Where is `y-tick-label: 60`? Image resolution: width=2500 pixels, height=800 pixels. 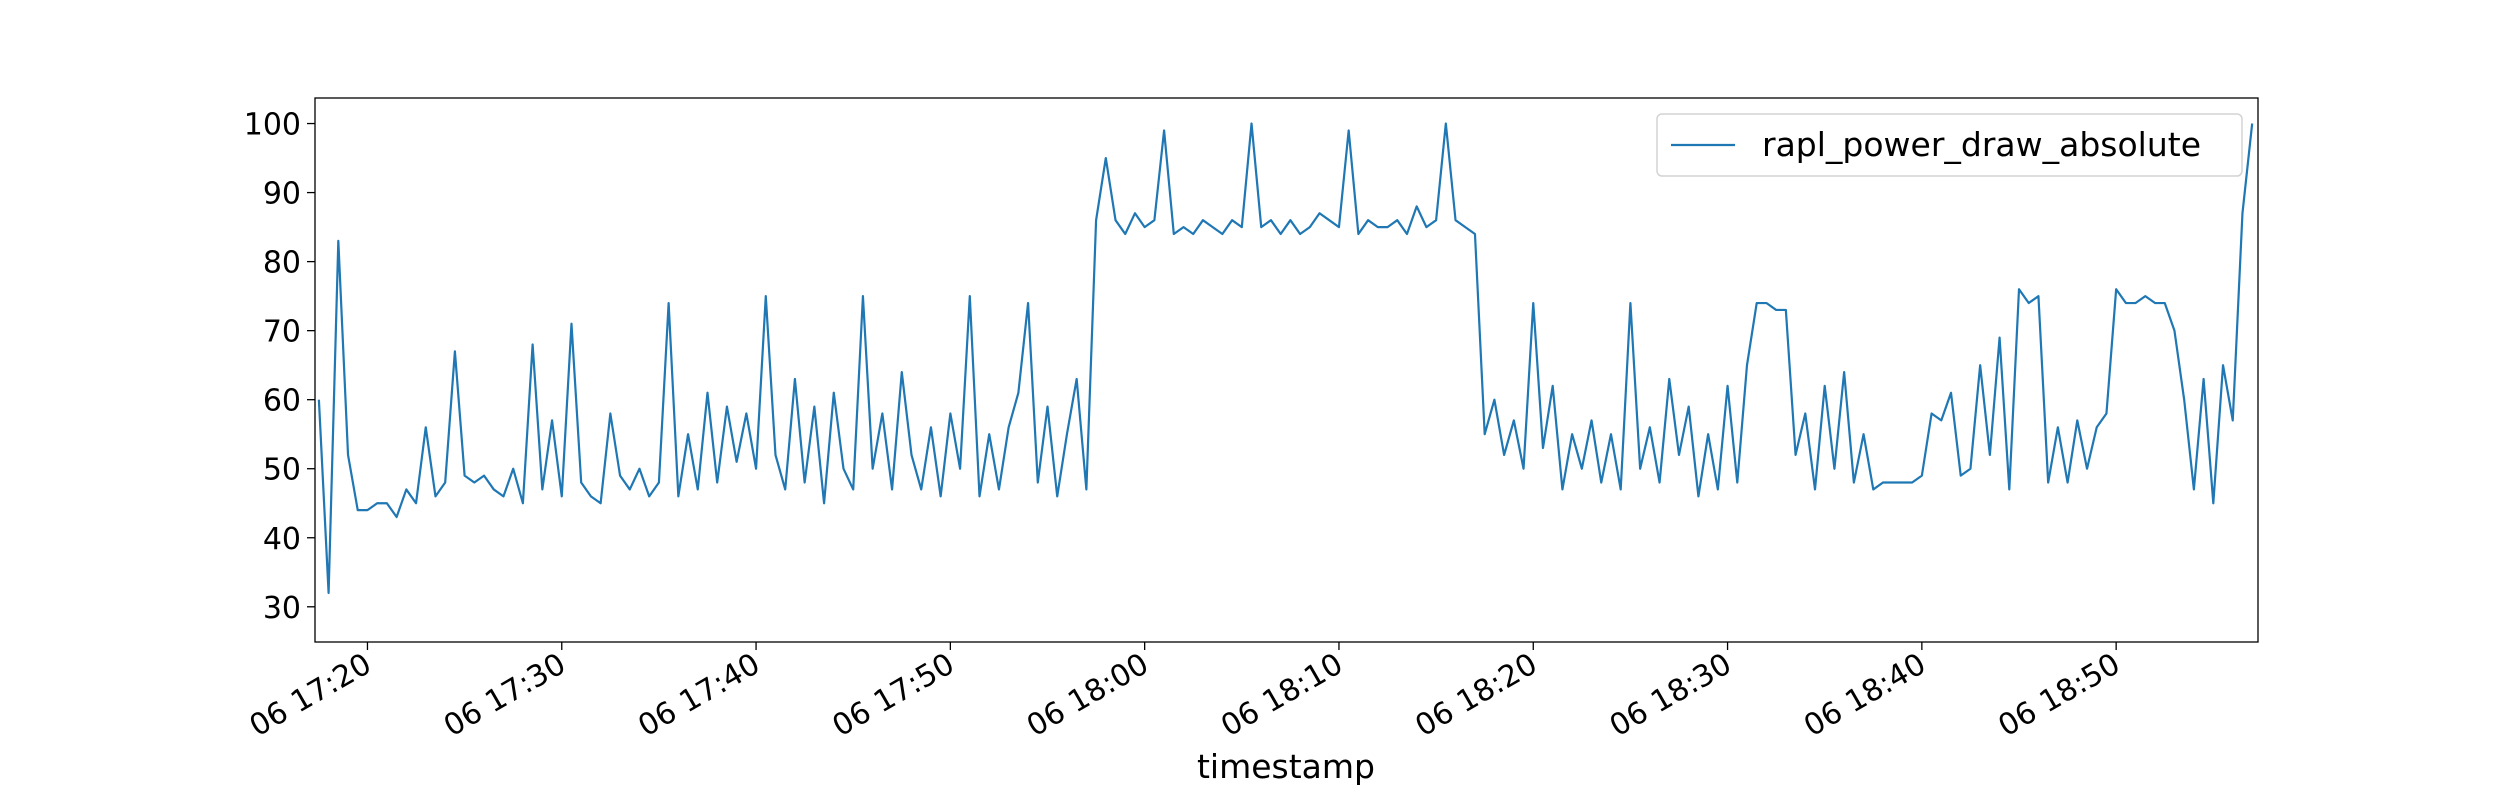 y-tick-label: 60 is located at coordinates (282, 401).